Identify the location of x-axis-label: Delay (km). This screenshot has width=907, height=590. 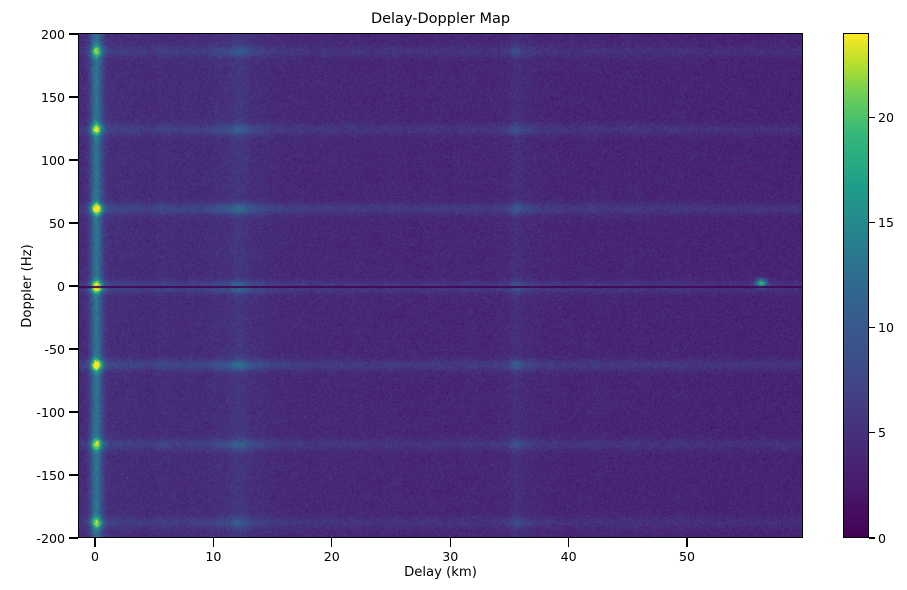
(440, 572).